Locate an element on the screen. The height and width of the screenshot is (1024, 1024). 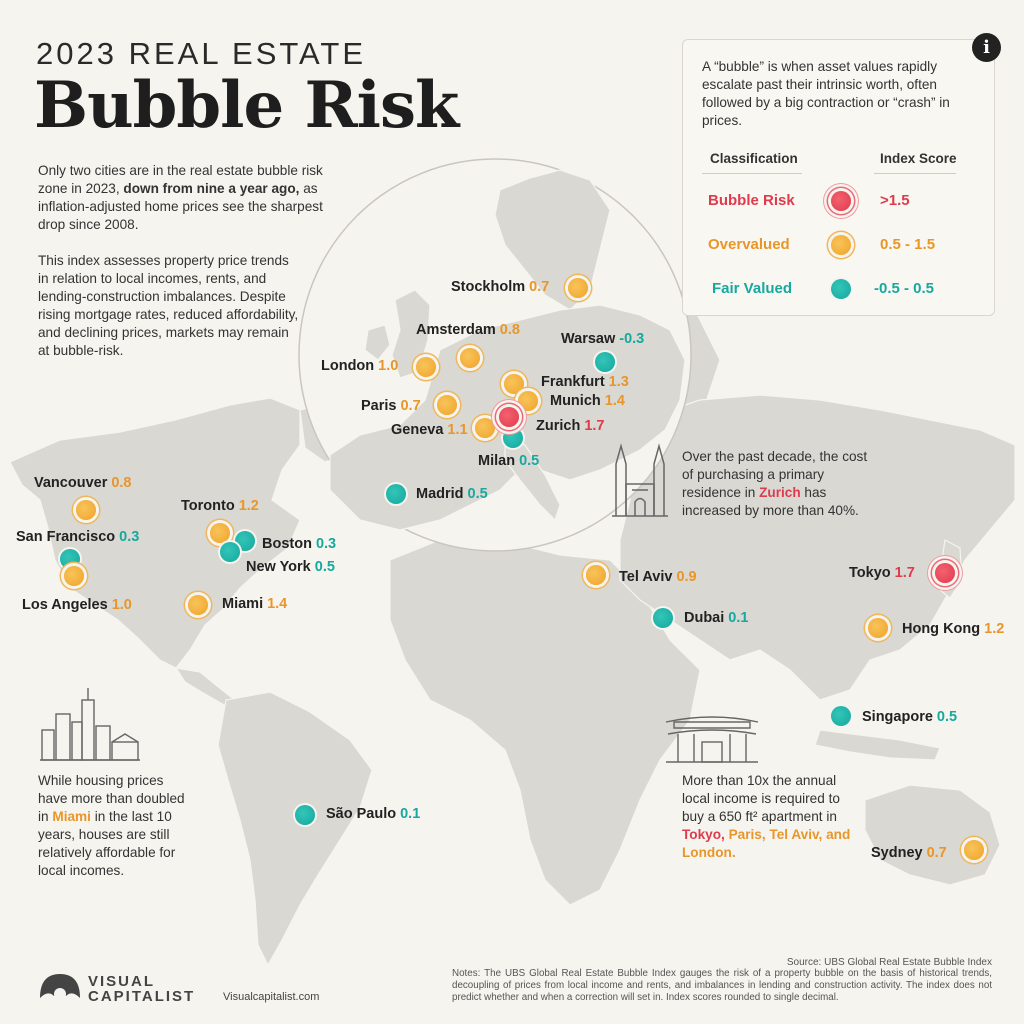
marker-frankfurt is located at coordinates (514, 384).